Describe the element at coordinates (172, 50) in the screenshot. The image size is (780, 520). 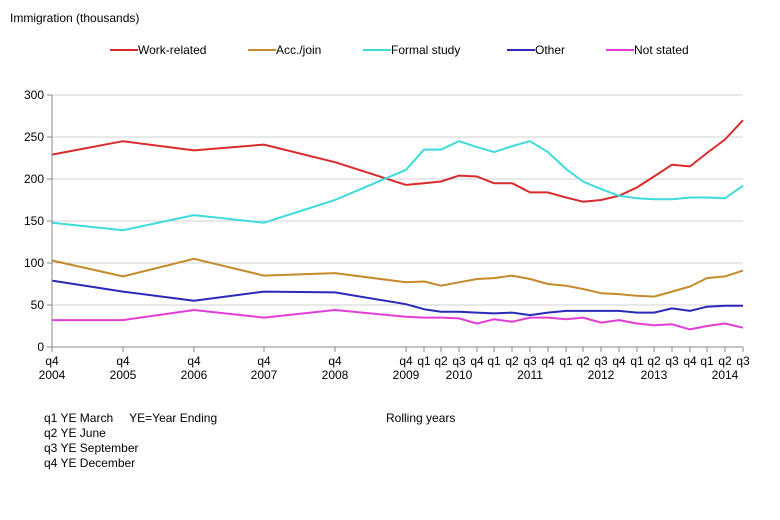
I see `legend-label-work-related: Work-related` at that location.